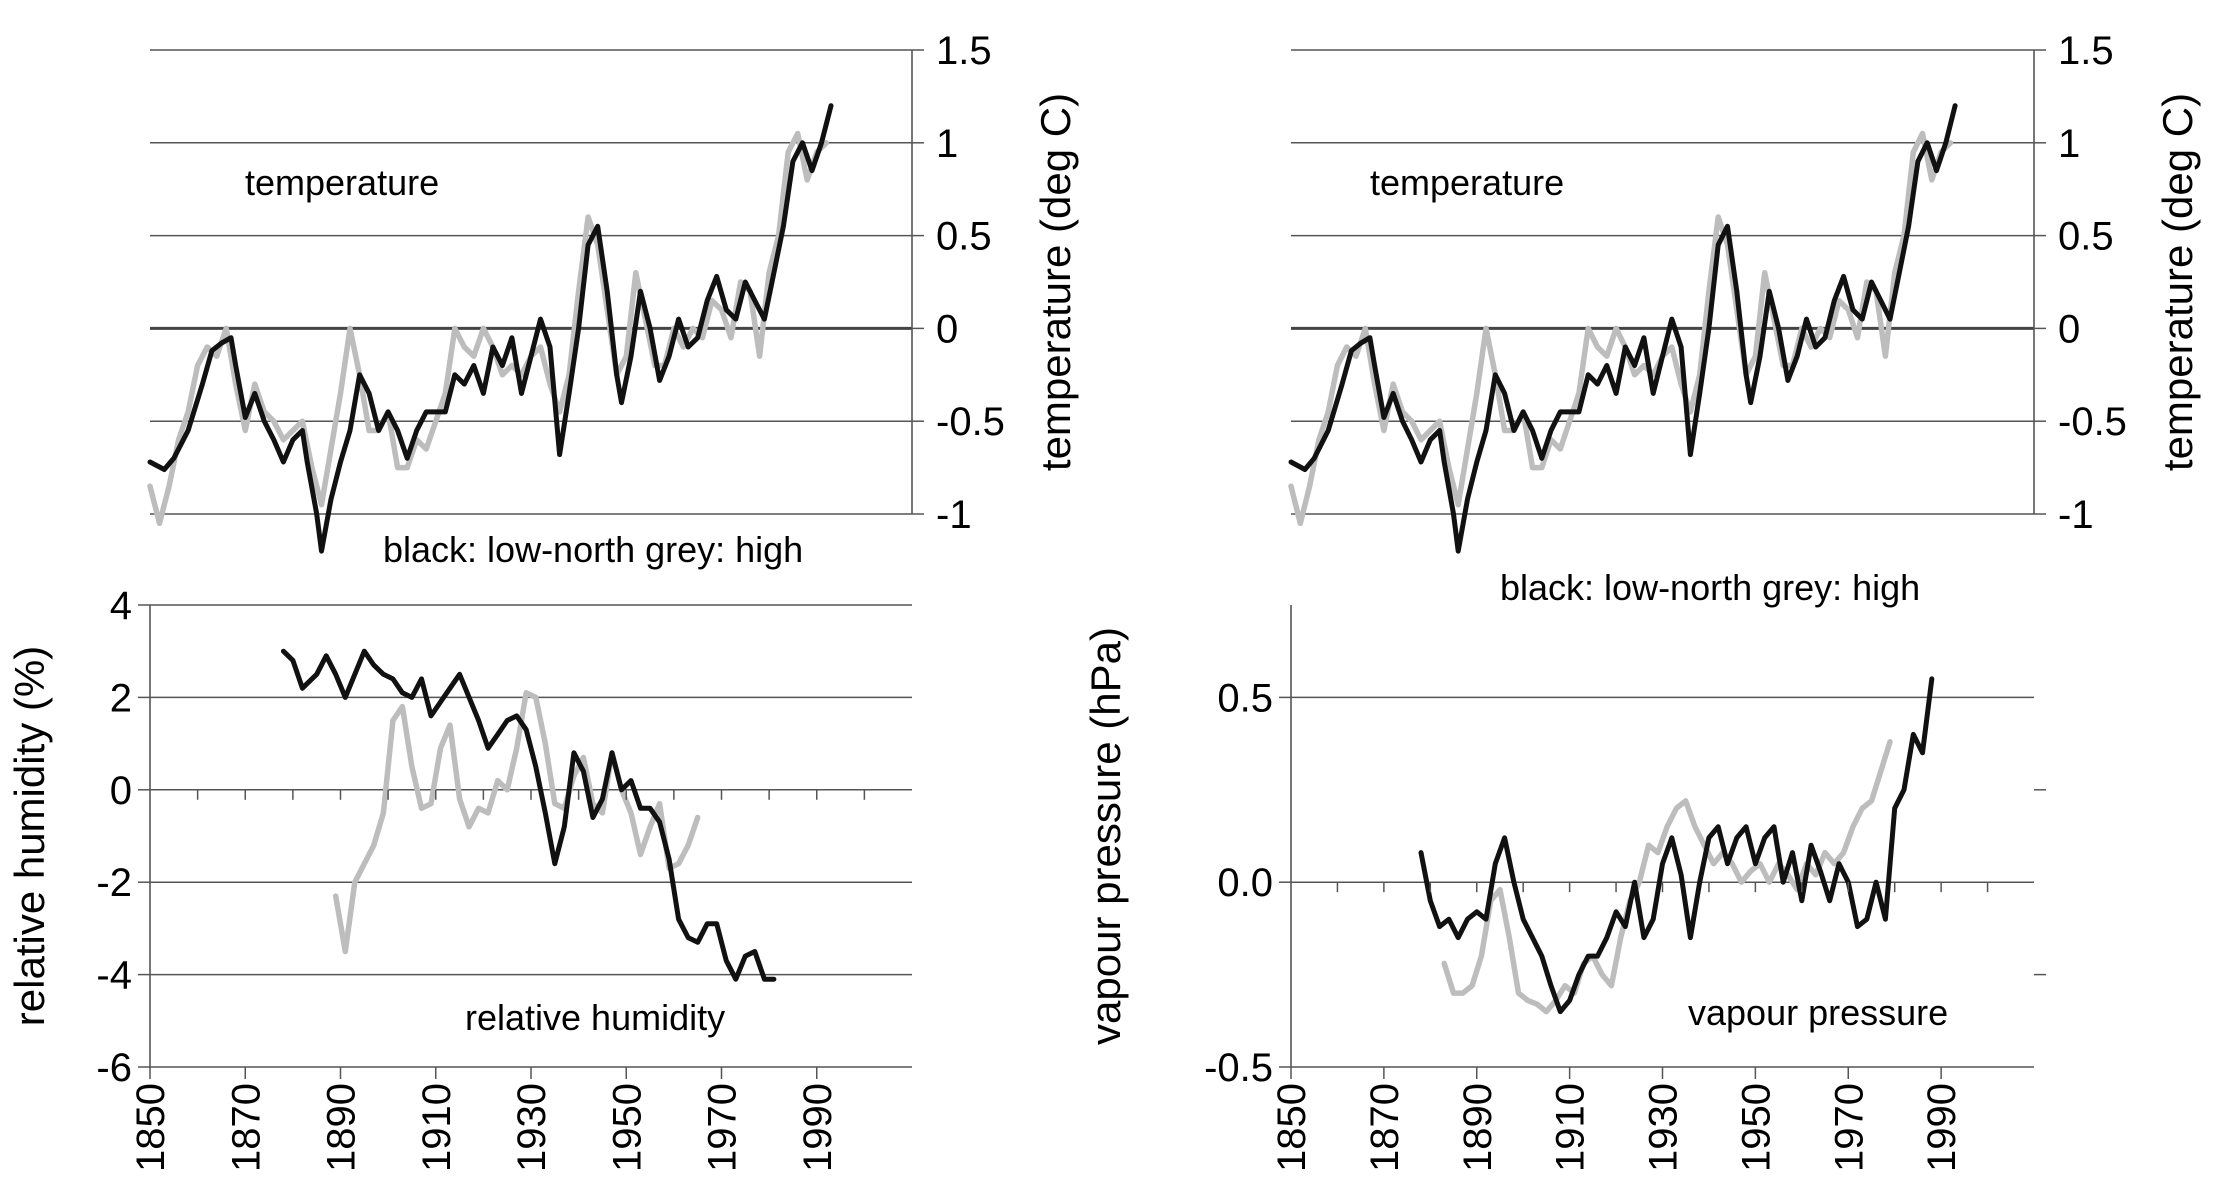 Image resolution: width=2218 pixels, height=1191 pixels. I want to click on y-tick-label: 4, so click(121, 606).